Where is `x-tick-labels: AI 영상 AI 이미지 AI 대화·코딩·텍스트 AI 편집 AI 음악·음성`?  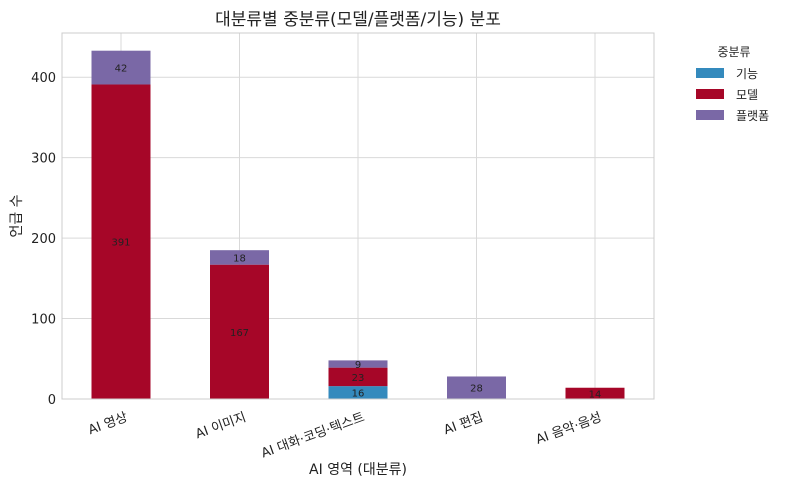 x-tick-labels: AI 영상 AI 이미지 AI 대화·코딩·텍스트 AI 편집 AI 음악·음성 is located at coordinates (344, 435).